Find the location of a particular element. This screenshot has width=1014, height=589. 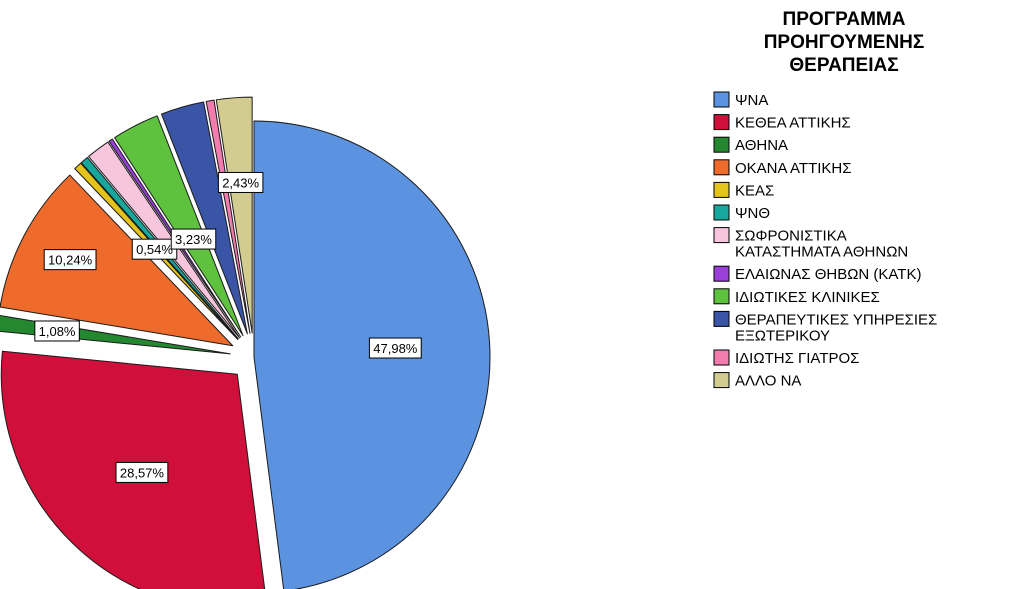

legend-label: ΑΘΗΝΑ is located at coordinates (761, 145).